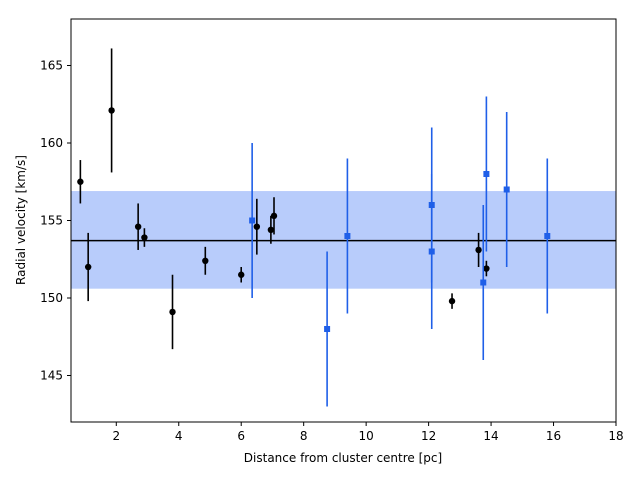  I want to click on x-tick-label: 14, so click(490, 436).